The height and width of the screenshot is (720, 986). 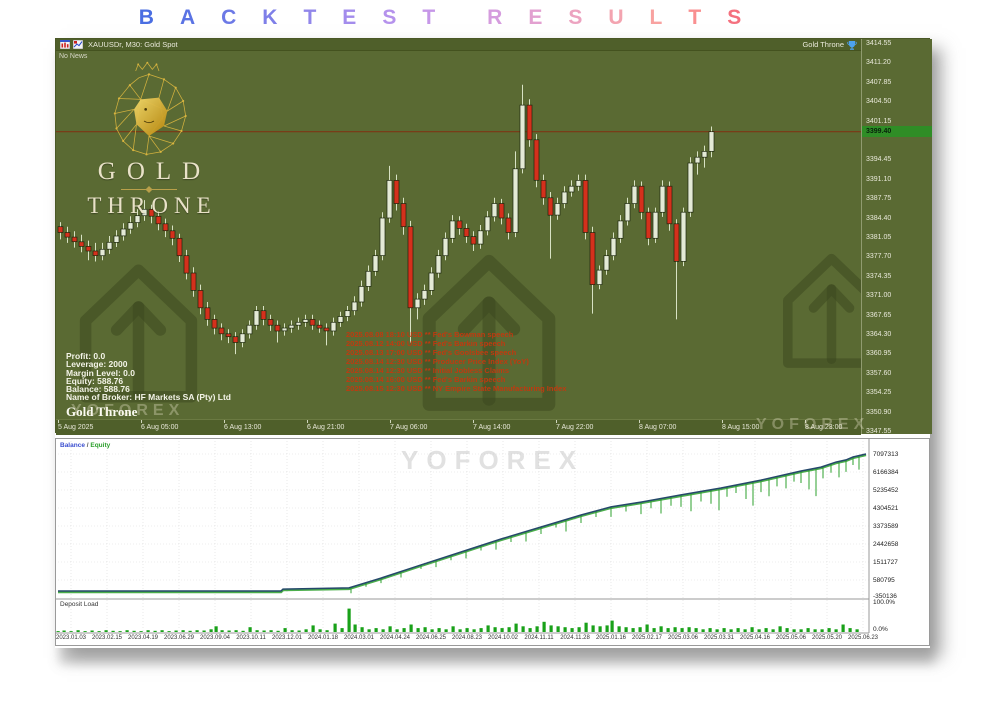 I want to click on price-tick-label: 3371.00, so click(x=879, y=296).